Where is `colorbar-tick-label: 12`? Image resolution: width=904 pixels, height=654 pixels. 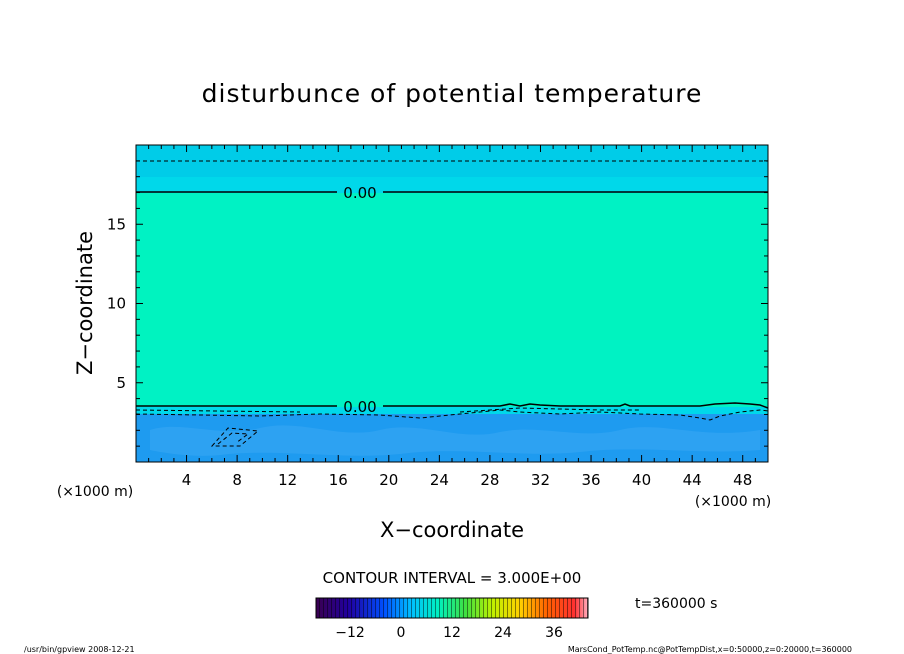
colorbar-tick-label: 12 is located at coordinates (452, 633).